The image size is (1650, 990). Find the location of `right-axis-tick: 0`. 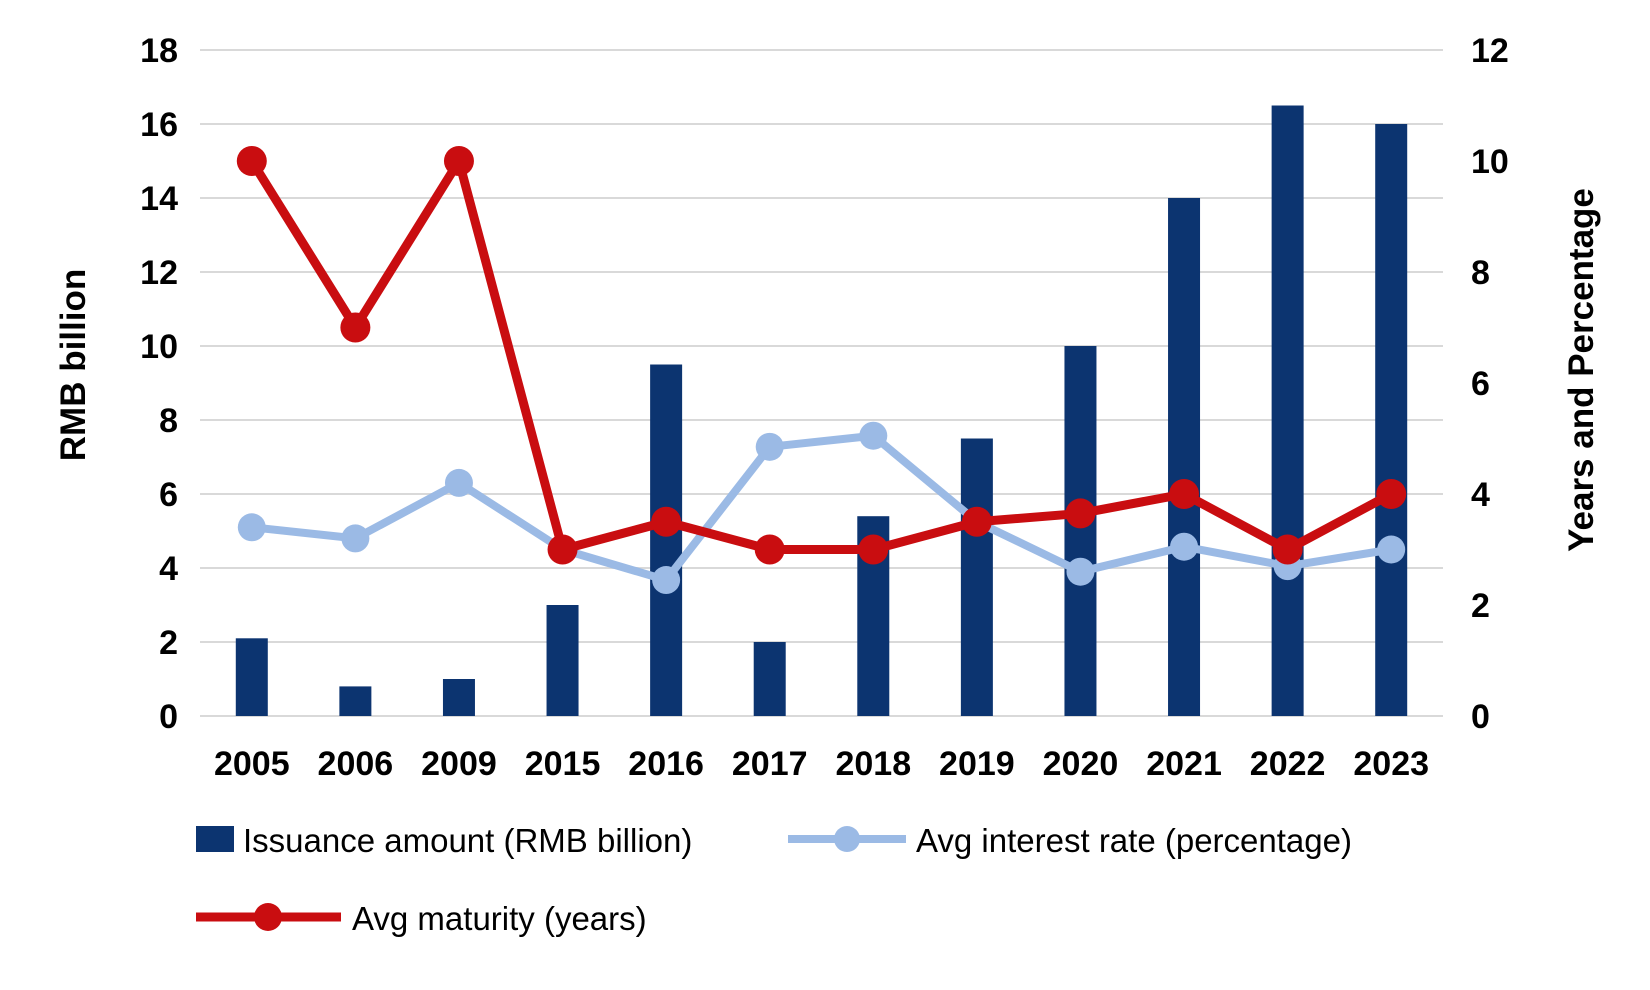

right-axis-tick: 0 is located at coordinates (1480, 717).